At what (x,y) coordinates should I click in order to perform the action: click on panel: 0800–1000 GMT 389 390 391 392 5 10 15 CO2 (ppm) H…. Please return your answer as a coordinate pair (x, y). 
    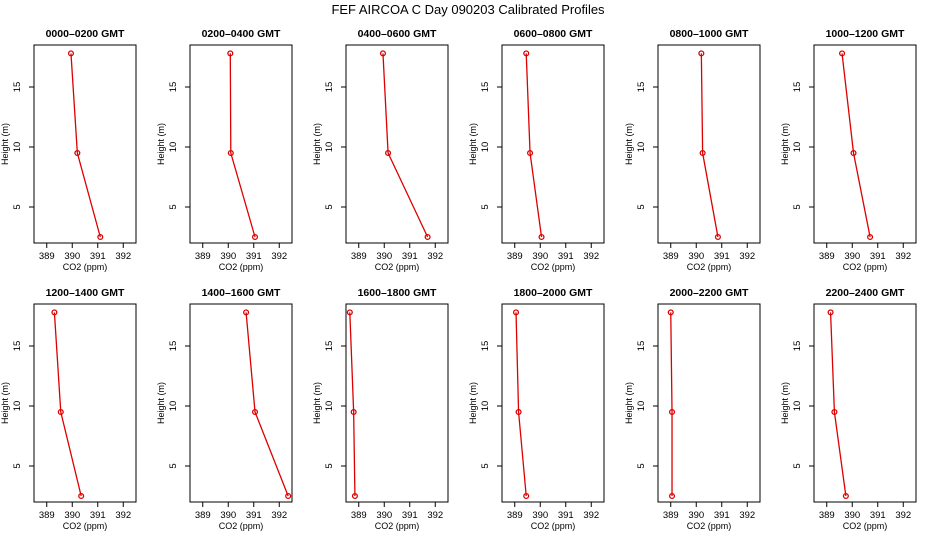
    Looking at the image, I should click on (692, 150).